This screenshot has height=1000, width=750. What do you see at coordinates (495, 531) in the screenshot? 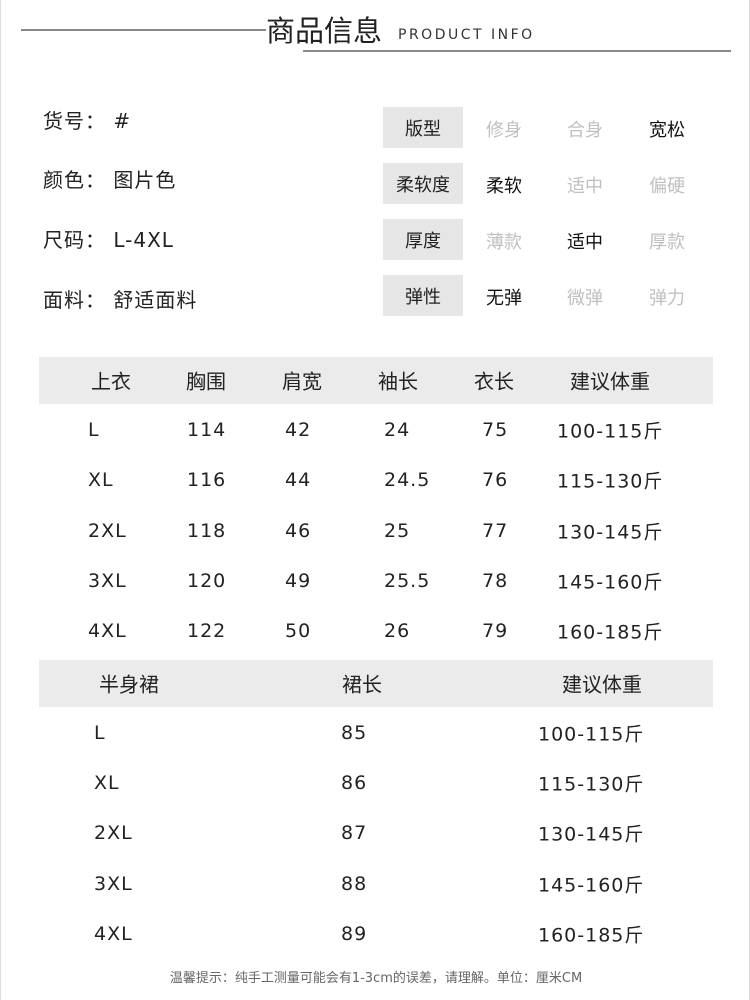
I see `top-table-cell: 77` at bounding box center [495, 531].